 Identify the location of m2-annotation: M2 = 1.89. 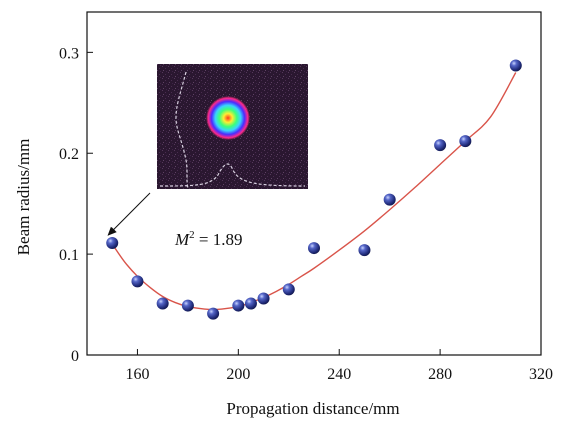
(208, 239).